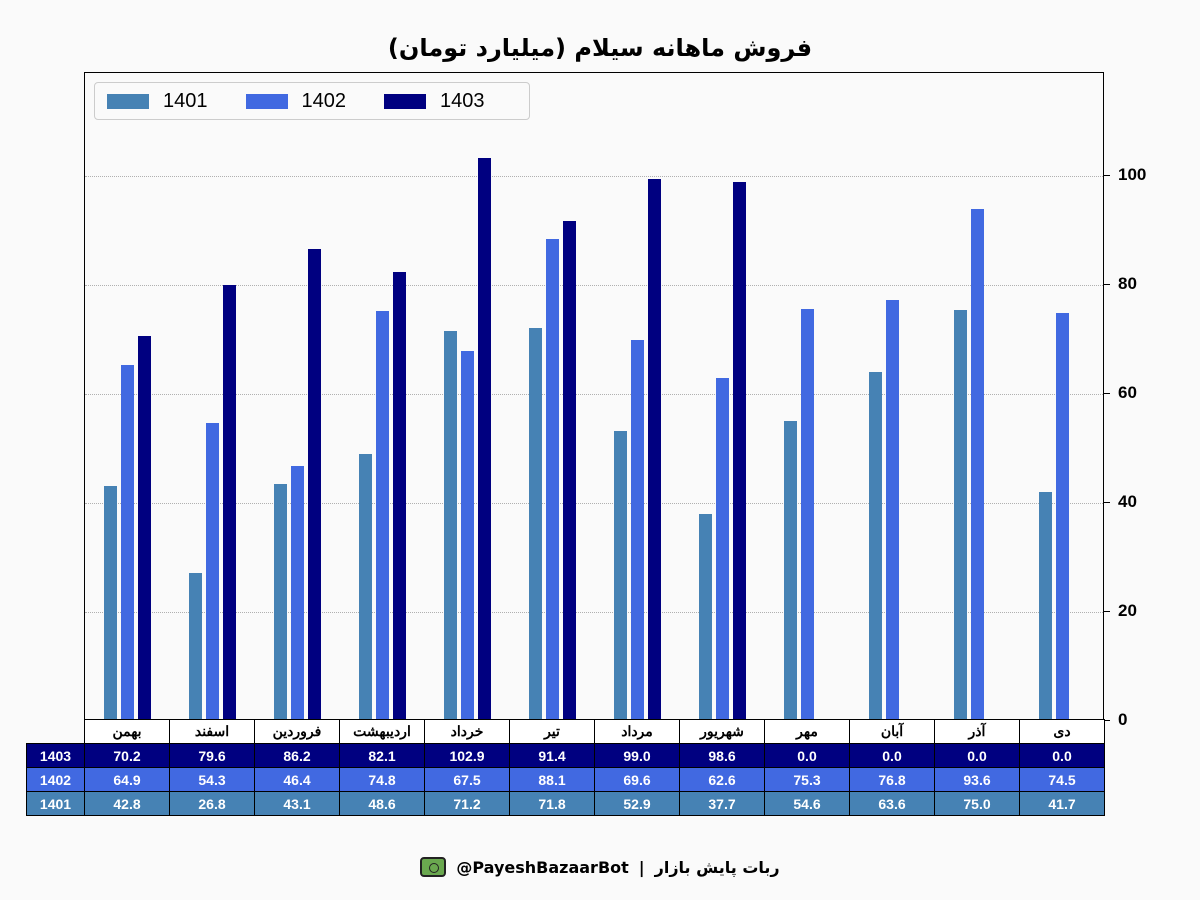 This screenshot has width=1200, height=900. What do you see at coordinates (977, 803) in the screenshot?
I see `table-cell: 75.0` at bounding box center [977, 803].